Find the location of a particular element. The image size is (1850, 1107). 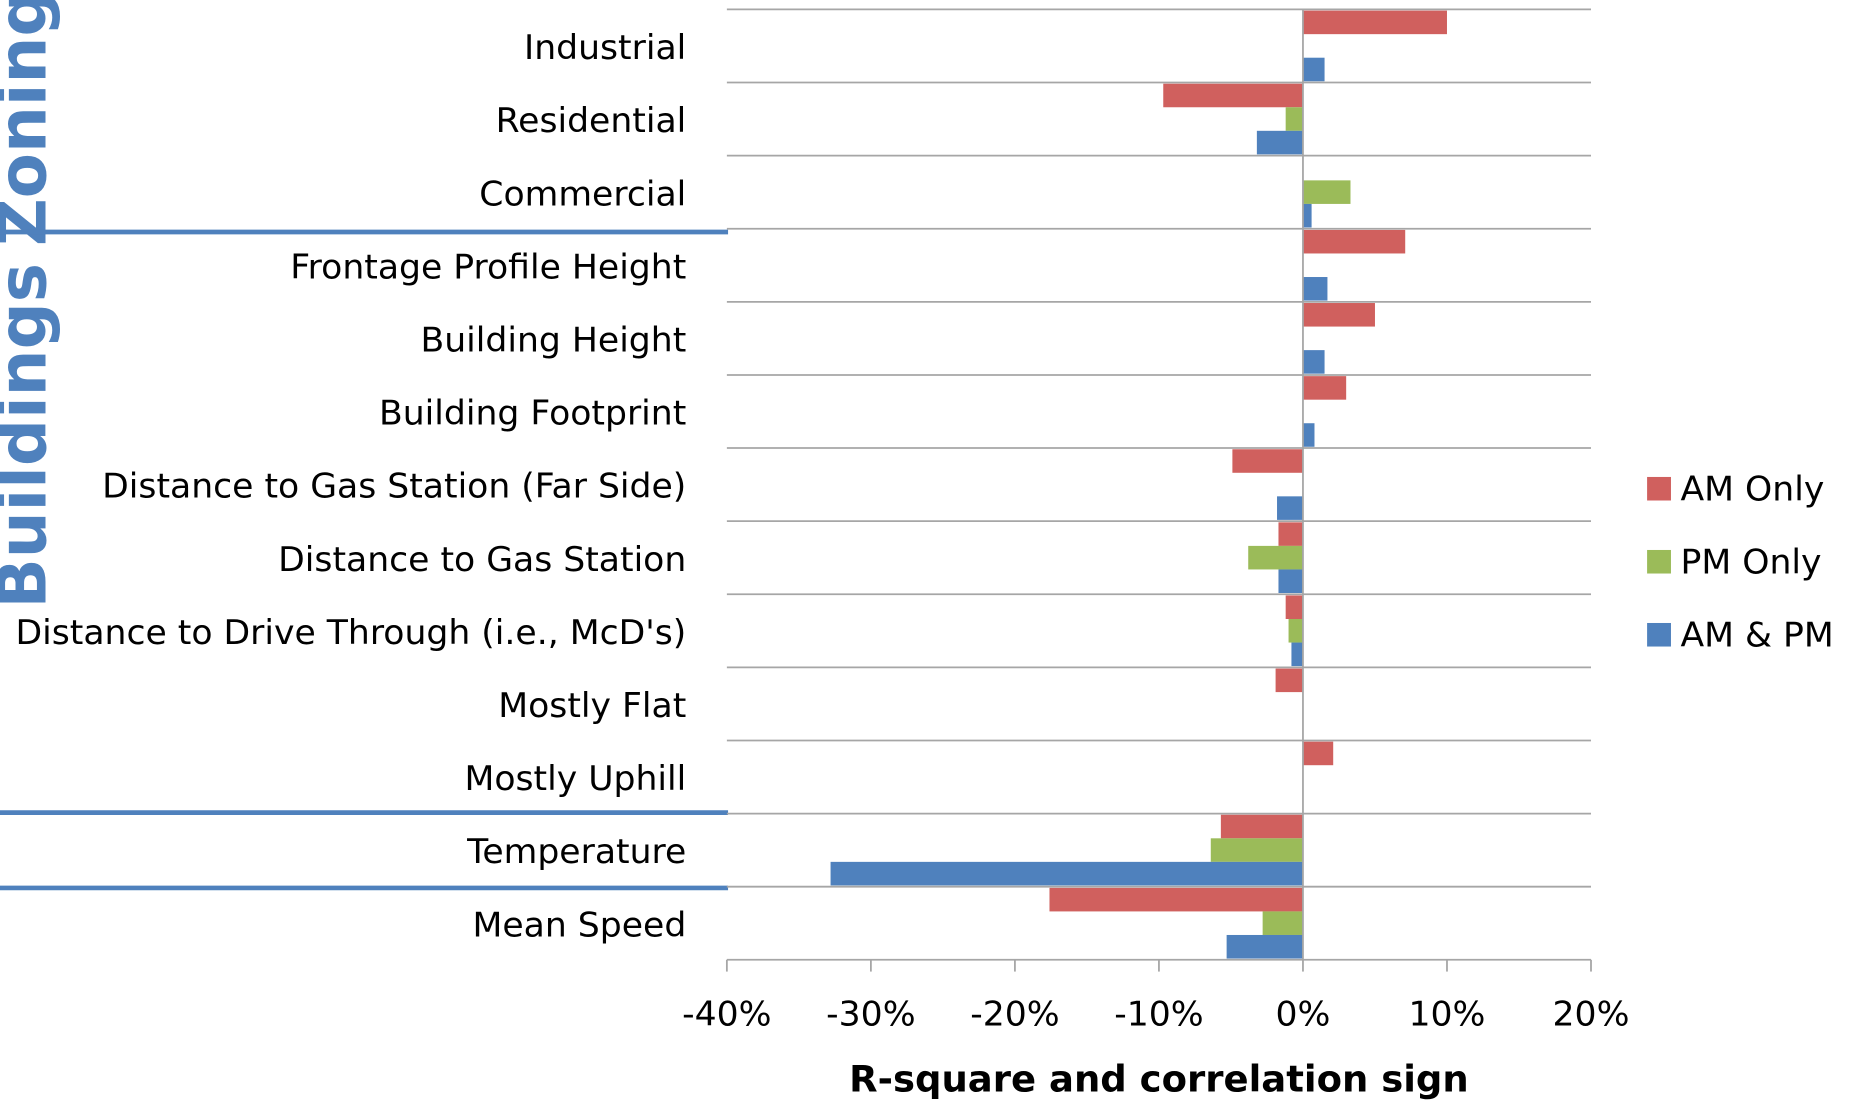

legend-label: AM Only is located at coordinates (1753, 490).